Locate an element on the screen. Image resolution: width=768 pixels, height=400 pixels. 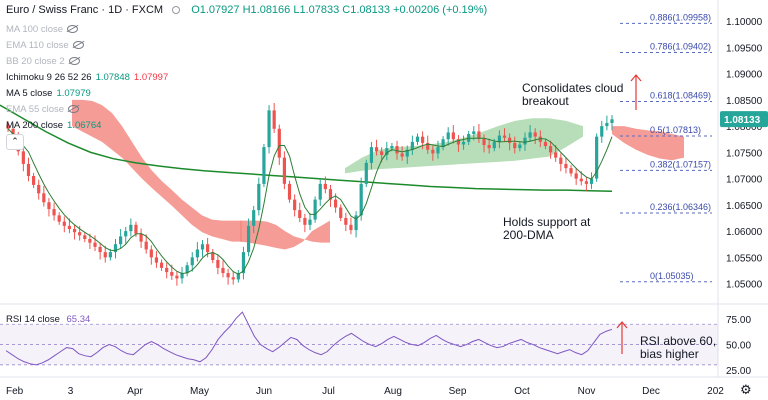
chevron-up-icon: ⌃ is located at coordinates (15, 142).